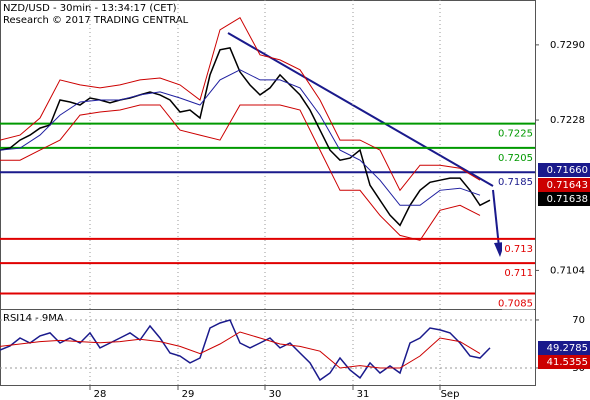 This screenshot has height=400, width=590. Describe the element at coordinates (100, 394) in the screenshot. I see `x-tick-label: 28` at that location.